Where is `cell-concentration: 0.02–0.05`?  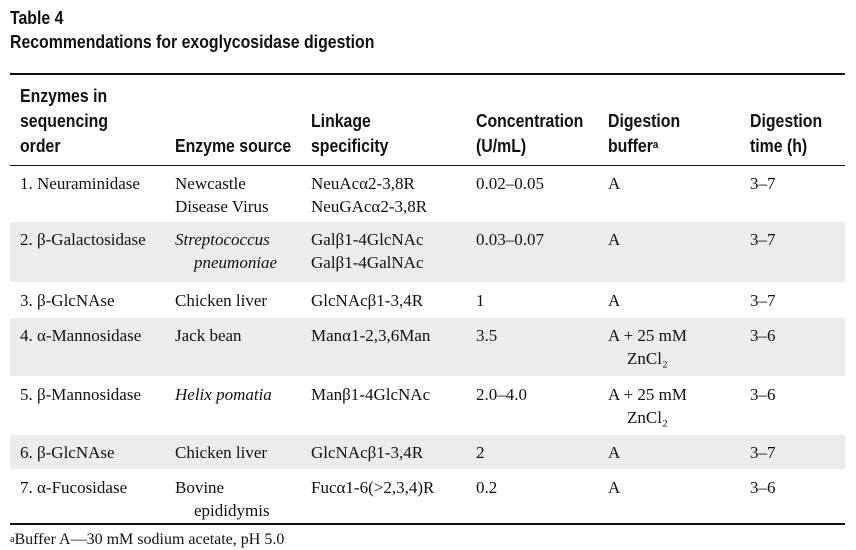 cell-concentration: 0.02–0.05 is located at coordinates (510, 183).